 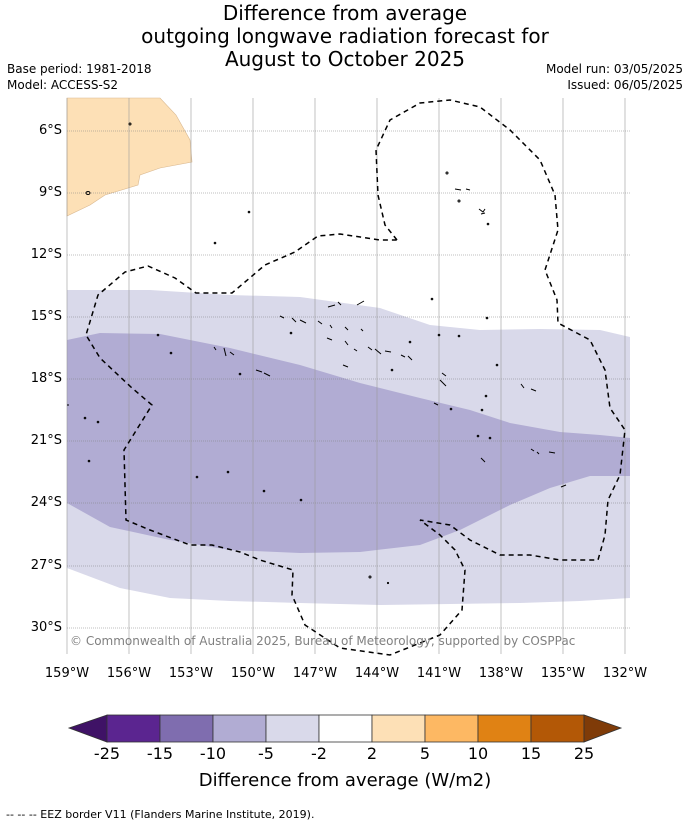 I want to click on title-line-2: outgoing longwave radiation forecast for, so click(x=345, y=36).